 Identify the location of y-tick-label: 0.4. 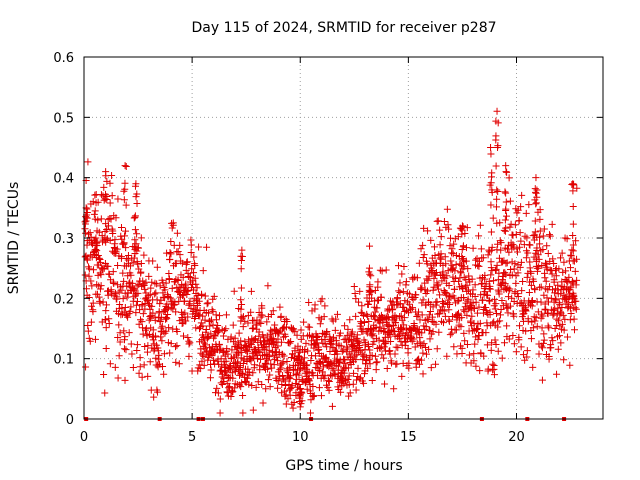
(63, 179).